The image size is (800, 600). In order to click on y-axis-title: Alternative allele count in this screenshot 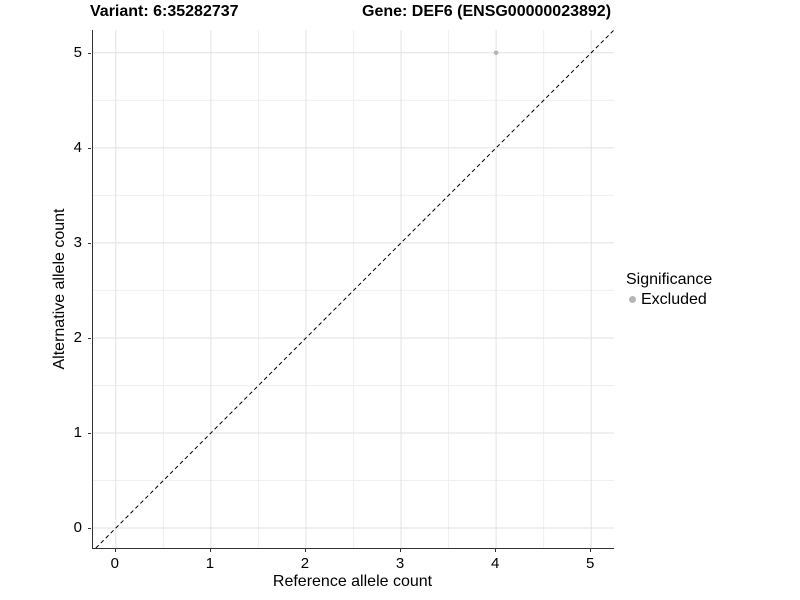, I will do `click(59, 289)`.